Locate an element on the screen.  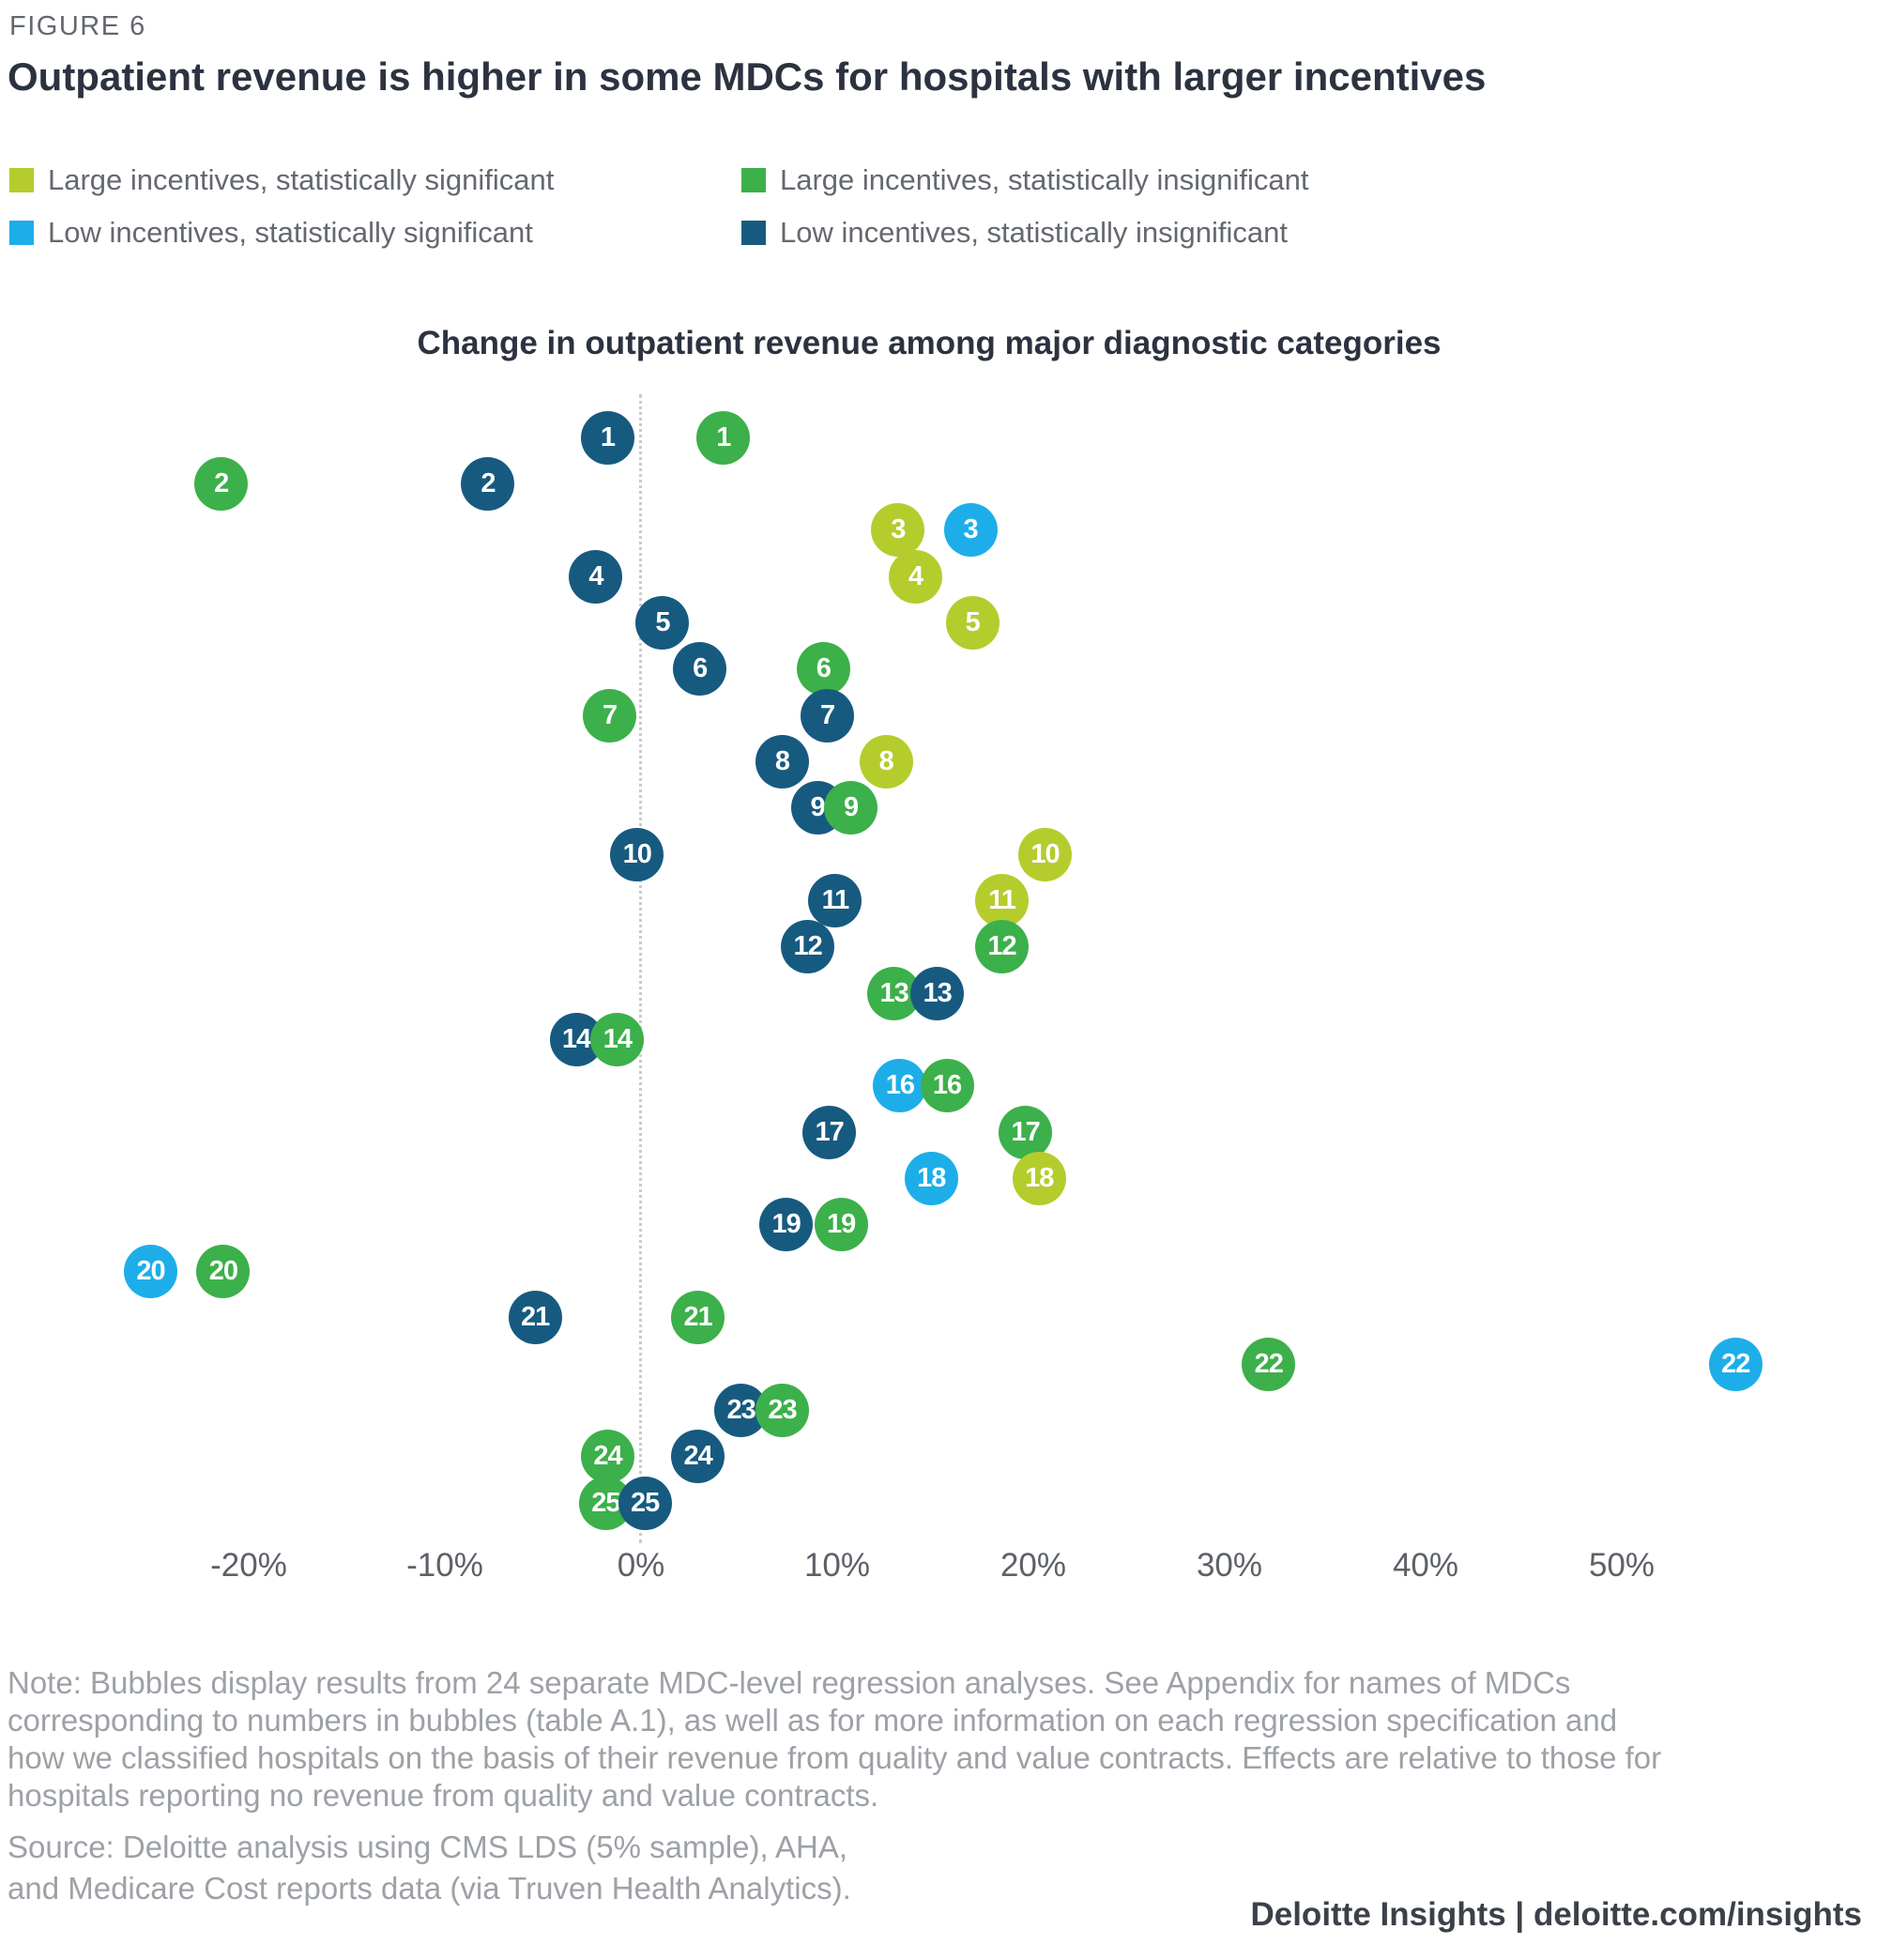
x-axis-tick-10%: 10% is located at coordinates (837, 1565).